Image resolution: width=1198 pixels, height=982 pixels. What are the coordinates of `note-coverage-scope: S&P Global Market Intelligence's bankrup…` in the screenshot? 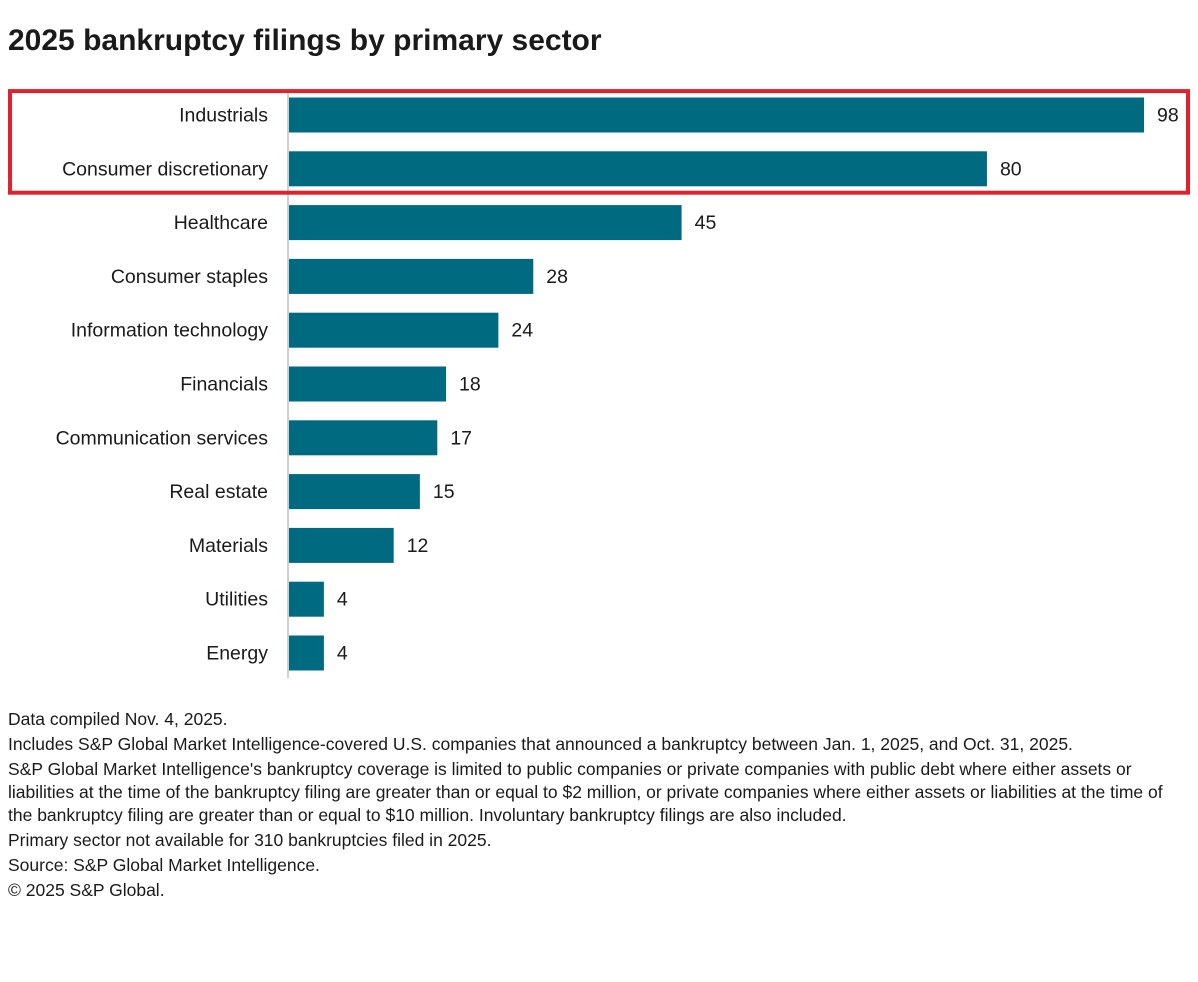 It's located at (585, 792).